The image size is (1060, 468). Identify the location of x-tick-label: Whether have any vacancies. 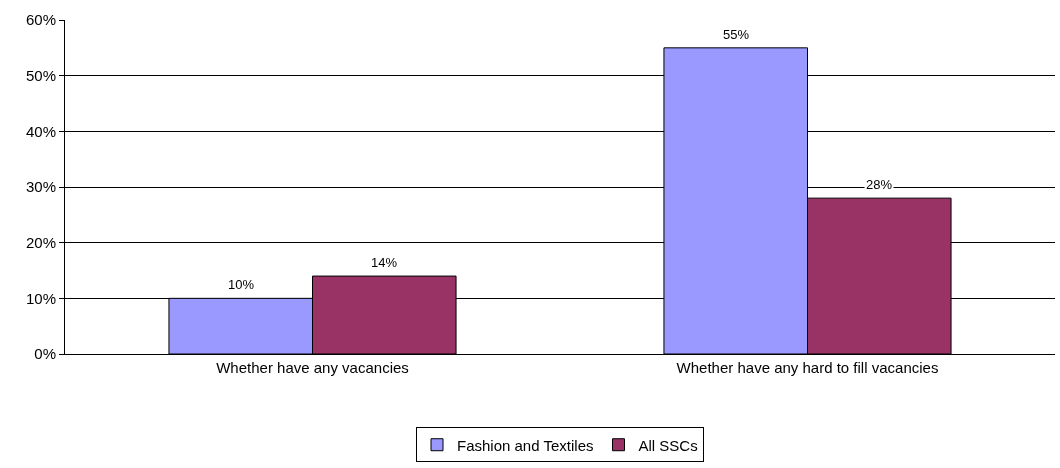
(312, 367).